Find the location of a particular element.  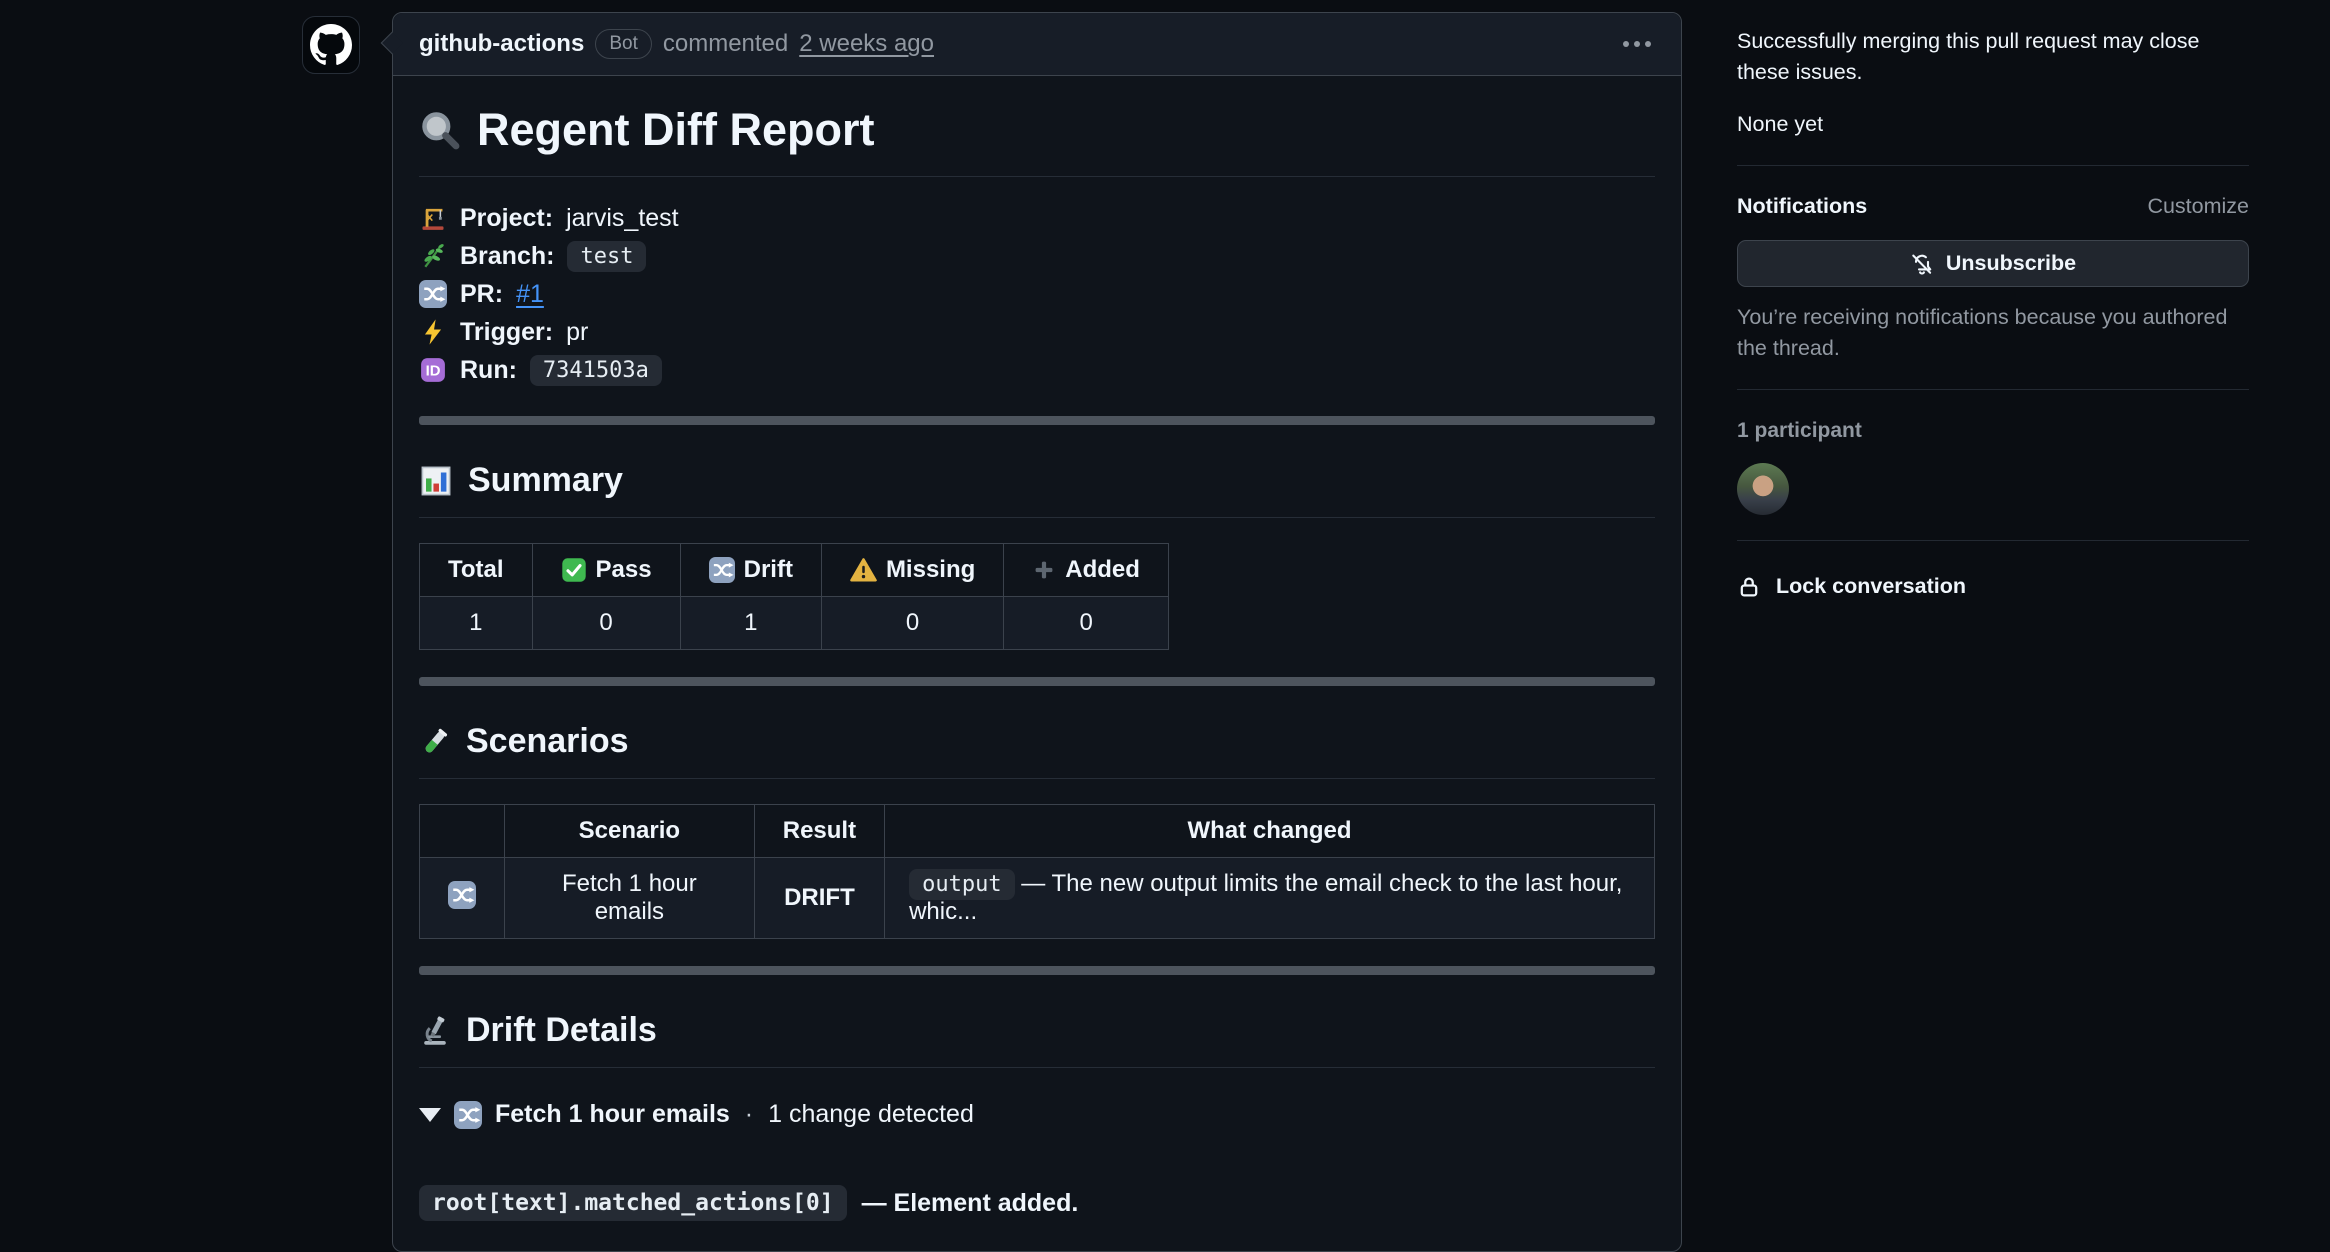

branch-value-chip: test is located at coordinates (607, 256).